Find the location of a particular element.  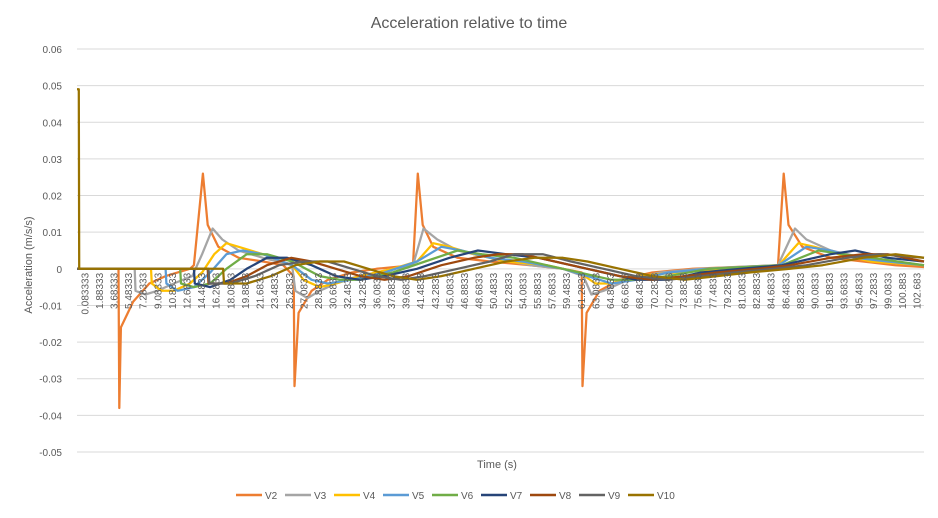

x-tick-label: 81.0833 is located at coordinates (742, 290).